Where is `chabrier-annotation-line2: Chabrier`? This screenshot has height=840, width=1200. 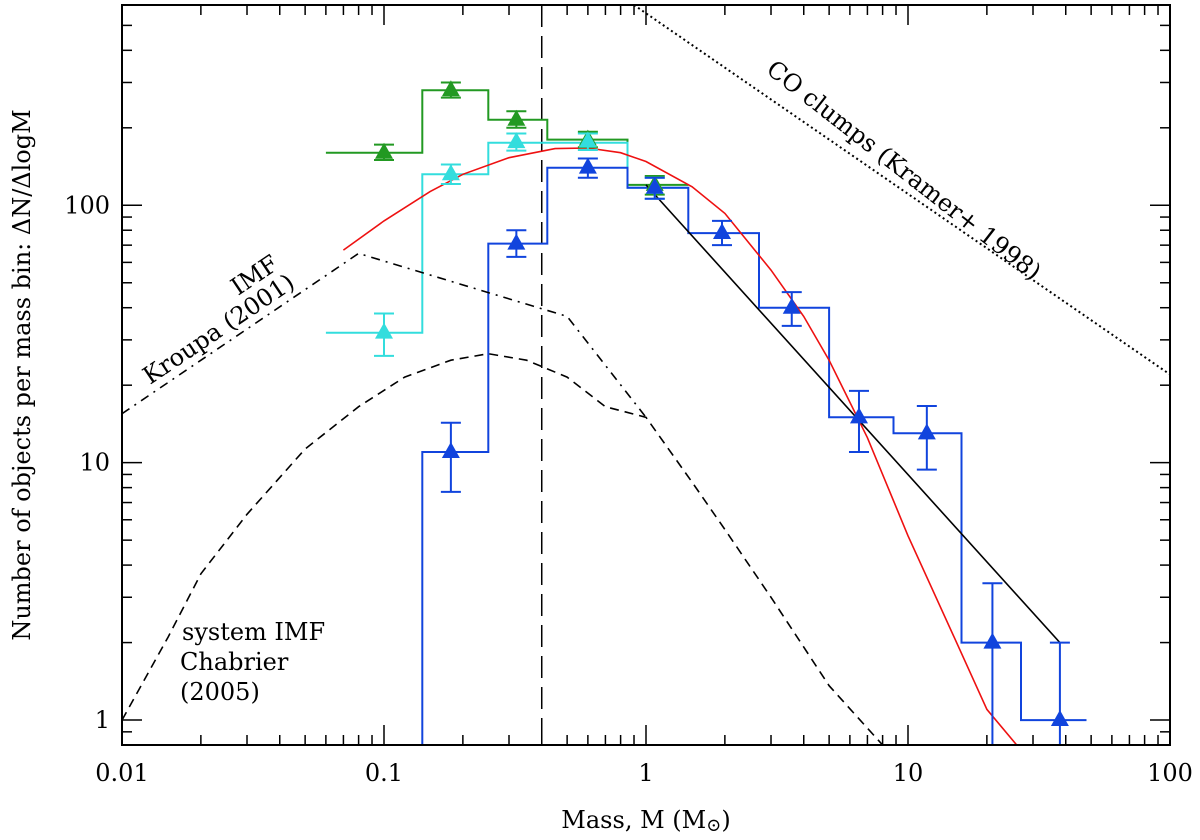
chabrier-annotation-line2: Chabrier is located at coordinates (234, 662).